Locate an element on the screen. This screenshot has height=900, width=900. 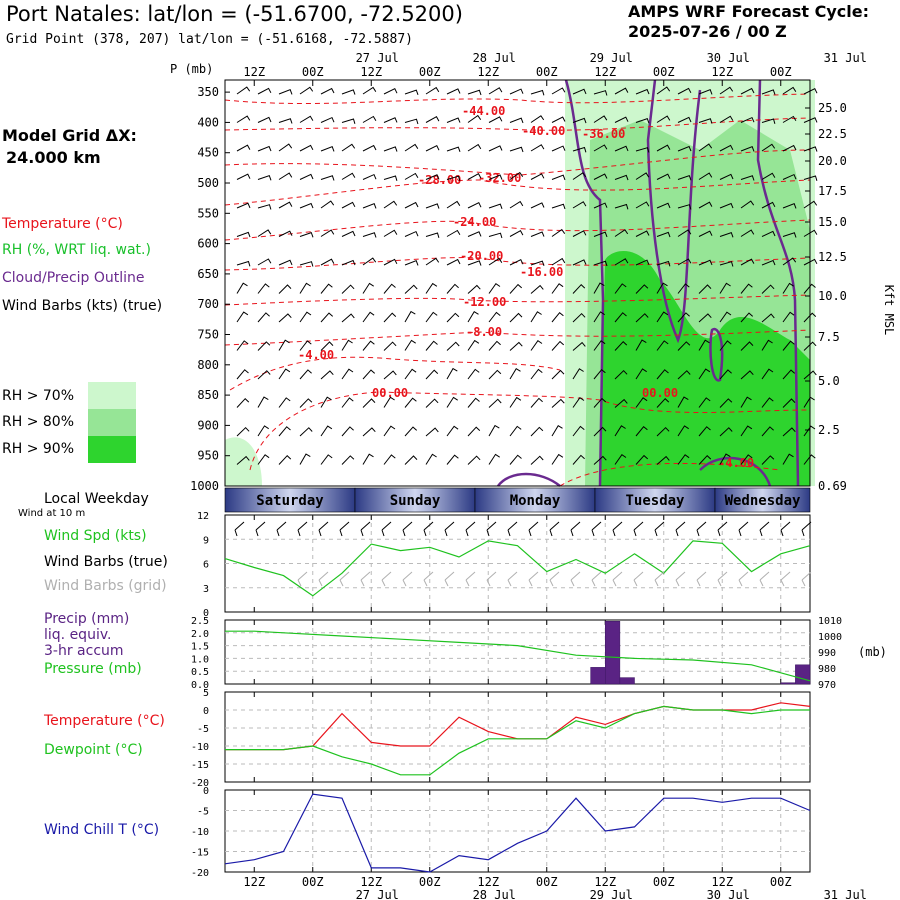
bottom-hour-label: 12Z is located at coordinates (254, 882).